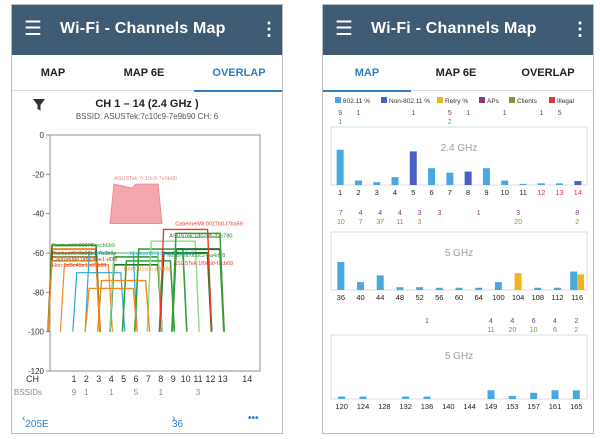  Describe the element at coordinates (431, 192) in the screenshot. I see `channel-label: 6` at that location.